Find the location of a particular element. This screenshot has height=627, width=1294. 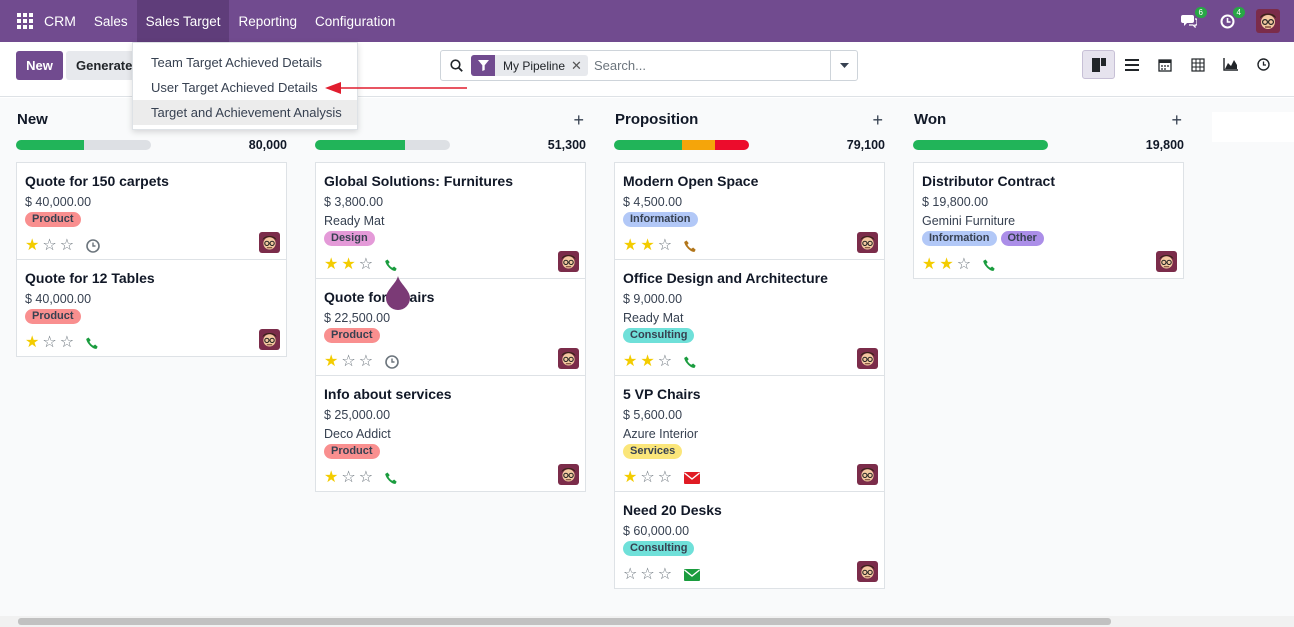

search-options-toggle is located at coordinates (843, 65).